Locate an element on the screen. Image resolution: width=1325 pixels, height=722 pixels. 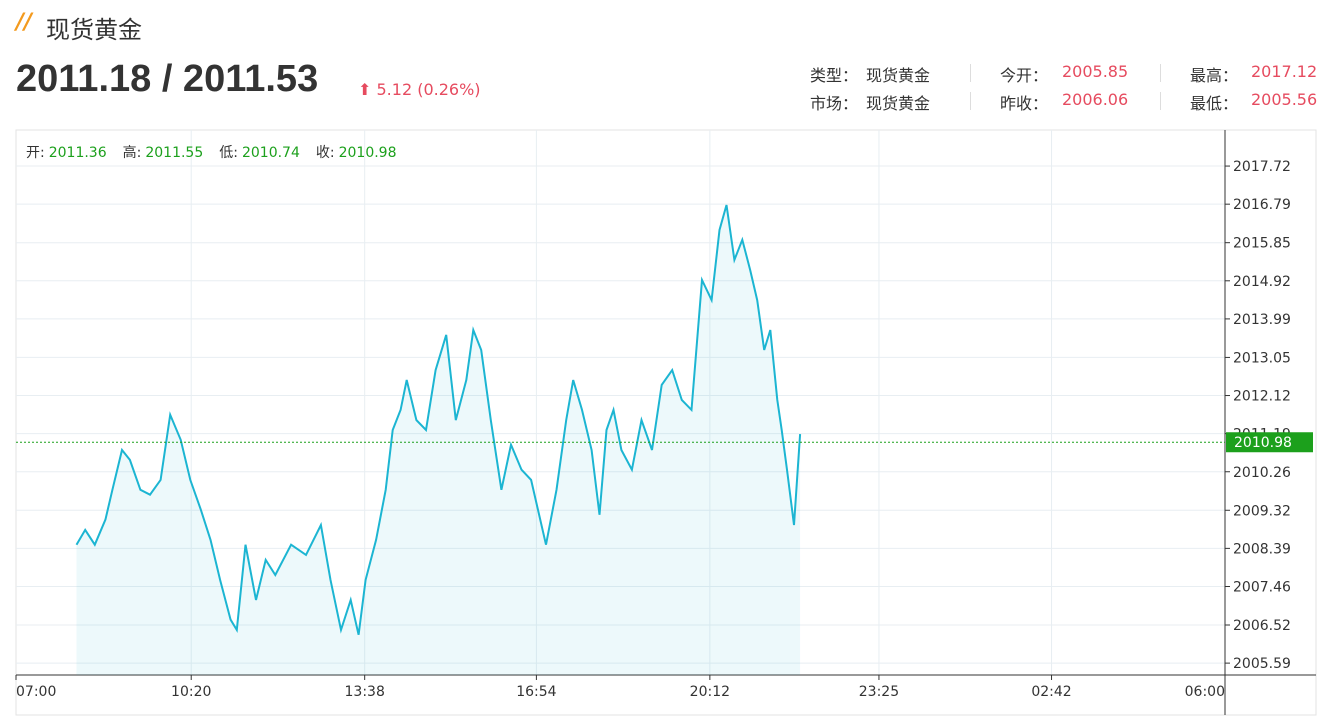
stat-label: 最高： is located at coordinates (1214, 75).